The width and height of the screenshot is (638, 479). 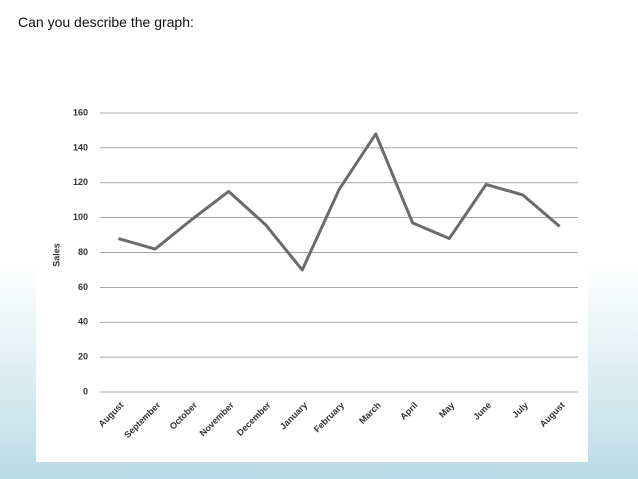 What do you see at coordinates (80, 112) in the screenshot?
I see `y-tick-label: 160` at bounding box center [80, 112].